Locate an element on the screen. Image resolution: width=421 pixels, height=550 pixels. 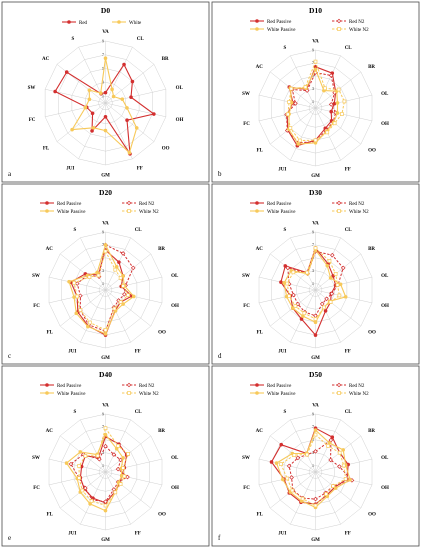
axis-label: S is located at coordinates (285, 412).